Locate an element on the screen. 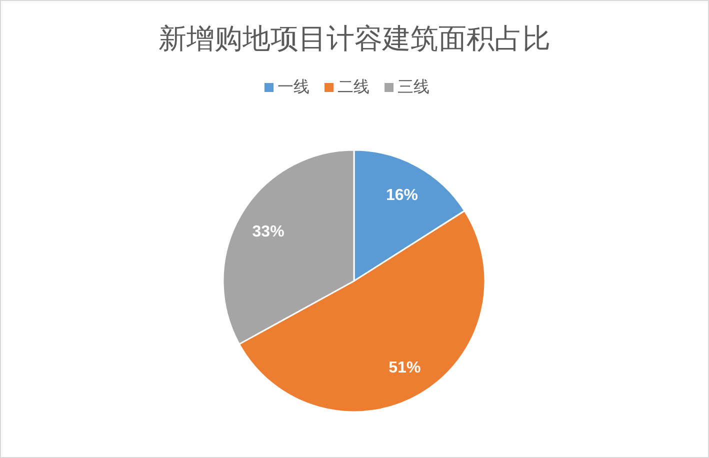 Image resolution: width=709 pixels, height=458 pixels. title: 新增购地项目计容建筑面积占比 is located at coordinates (354, 39).